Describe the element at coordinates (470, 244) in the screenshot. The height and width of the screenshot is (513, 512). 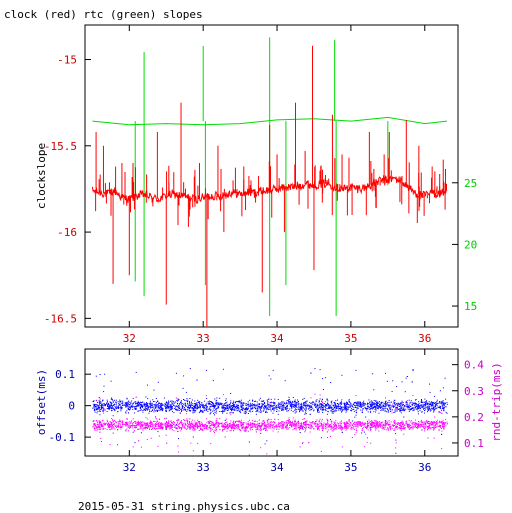
I see `top-y2-tick-label: 20` at that location.